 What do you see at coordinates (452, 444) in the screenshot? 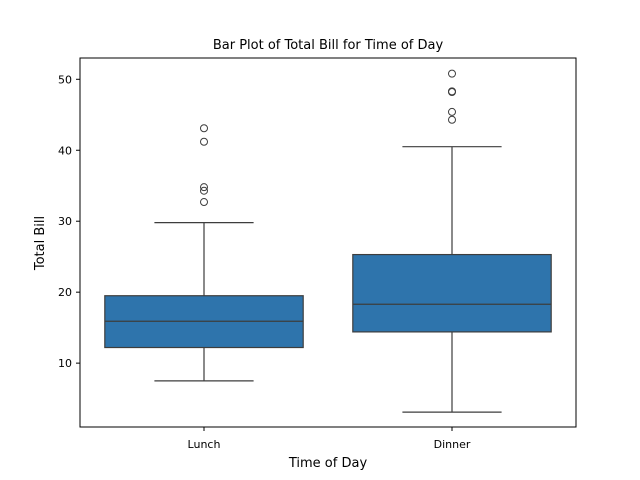
I see `x-tick-label: Dinner` at bounding box center [452, 444].